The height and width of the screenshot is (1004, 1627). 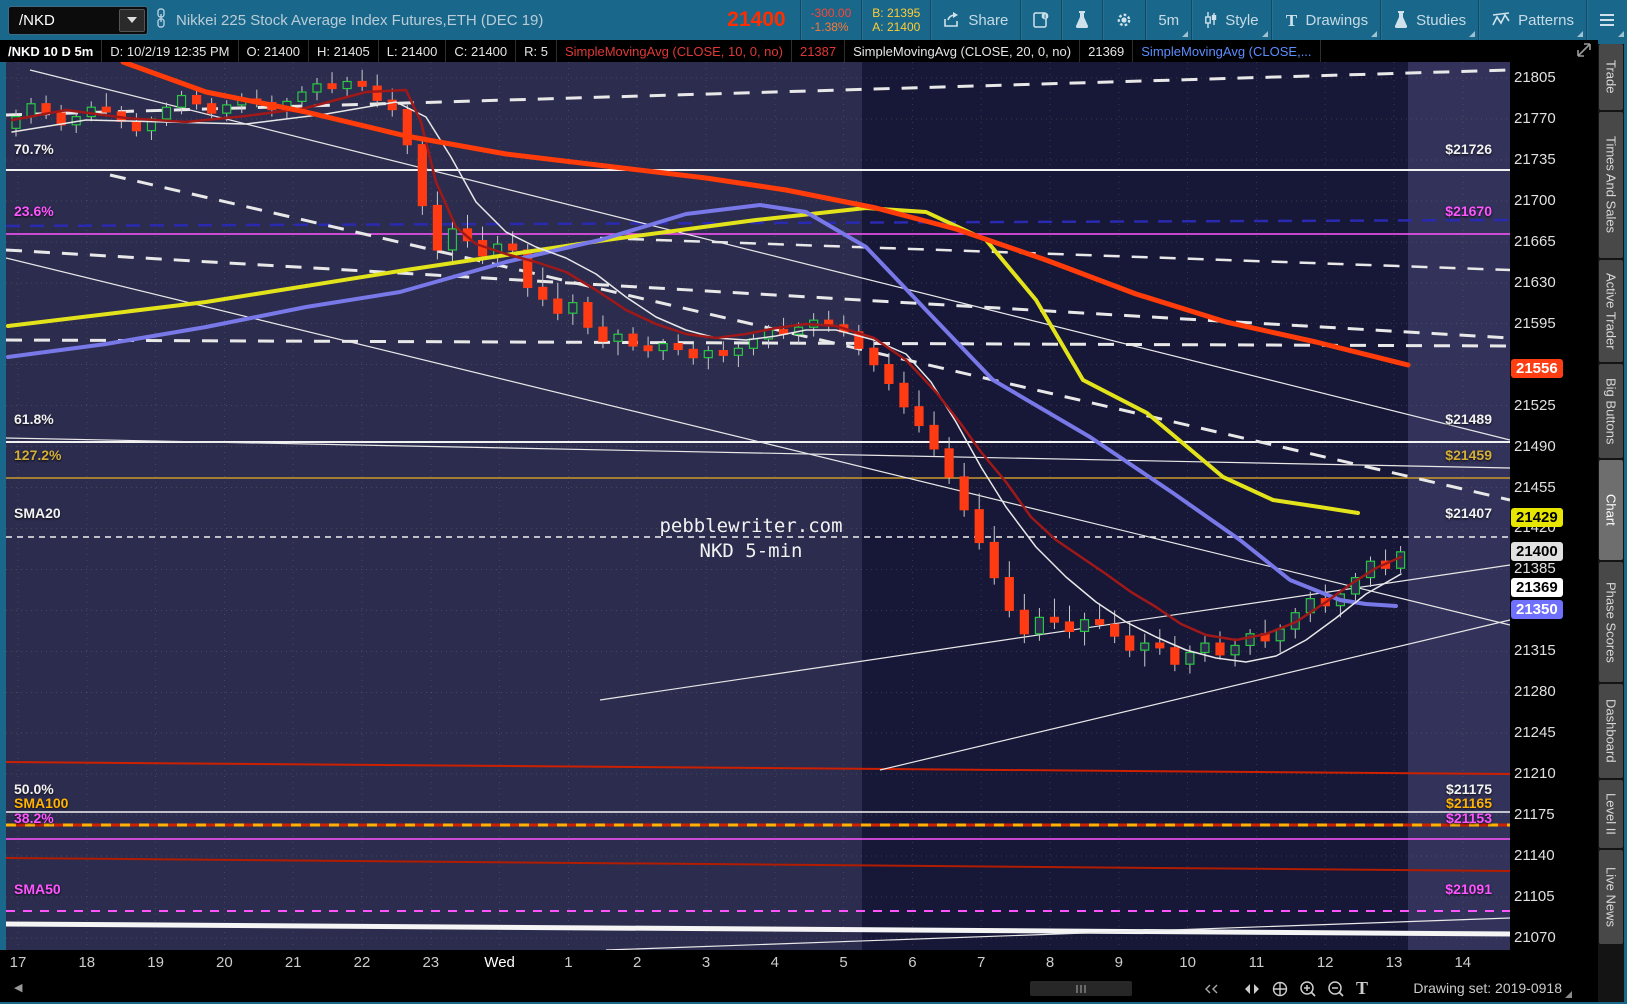 What do you see at coordinates (1280, 988) in the screenshot?
I see `pan-icon` at bounding box center [1280, 988].